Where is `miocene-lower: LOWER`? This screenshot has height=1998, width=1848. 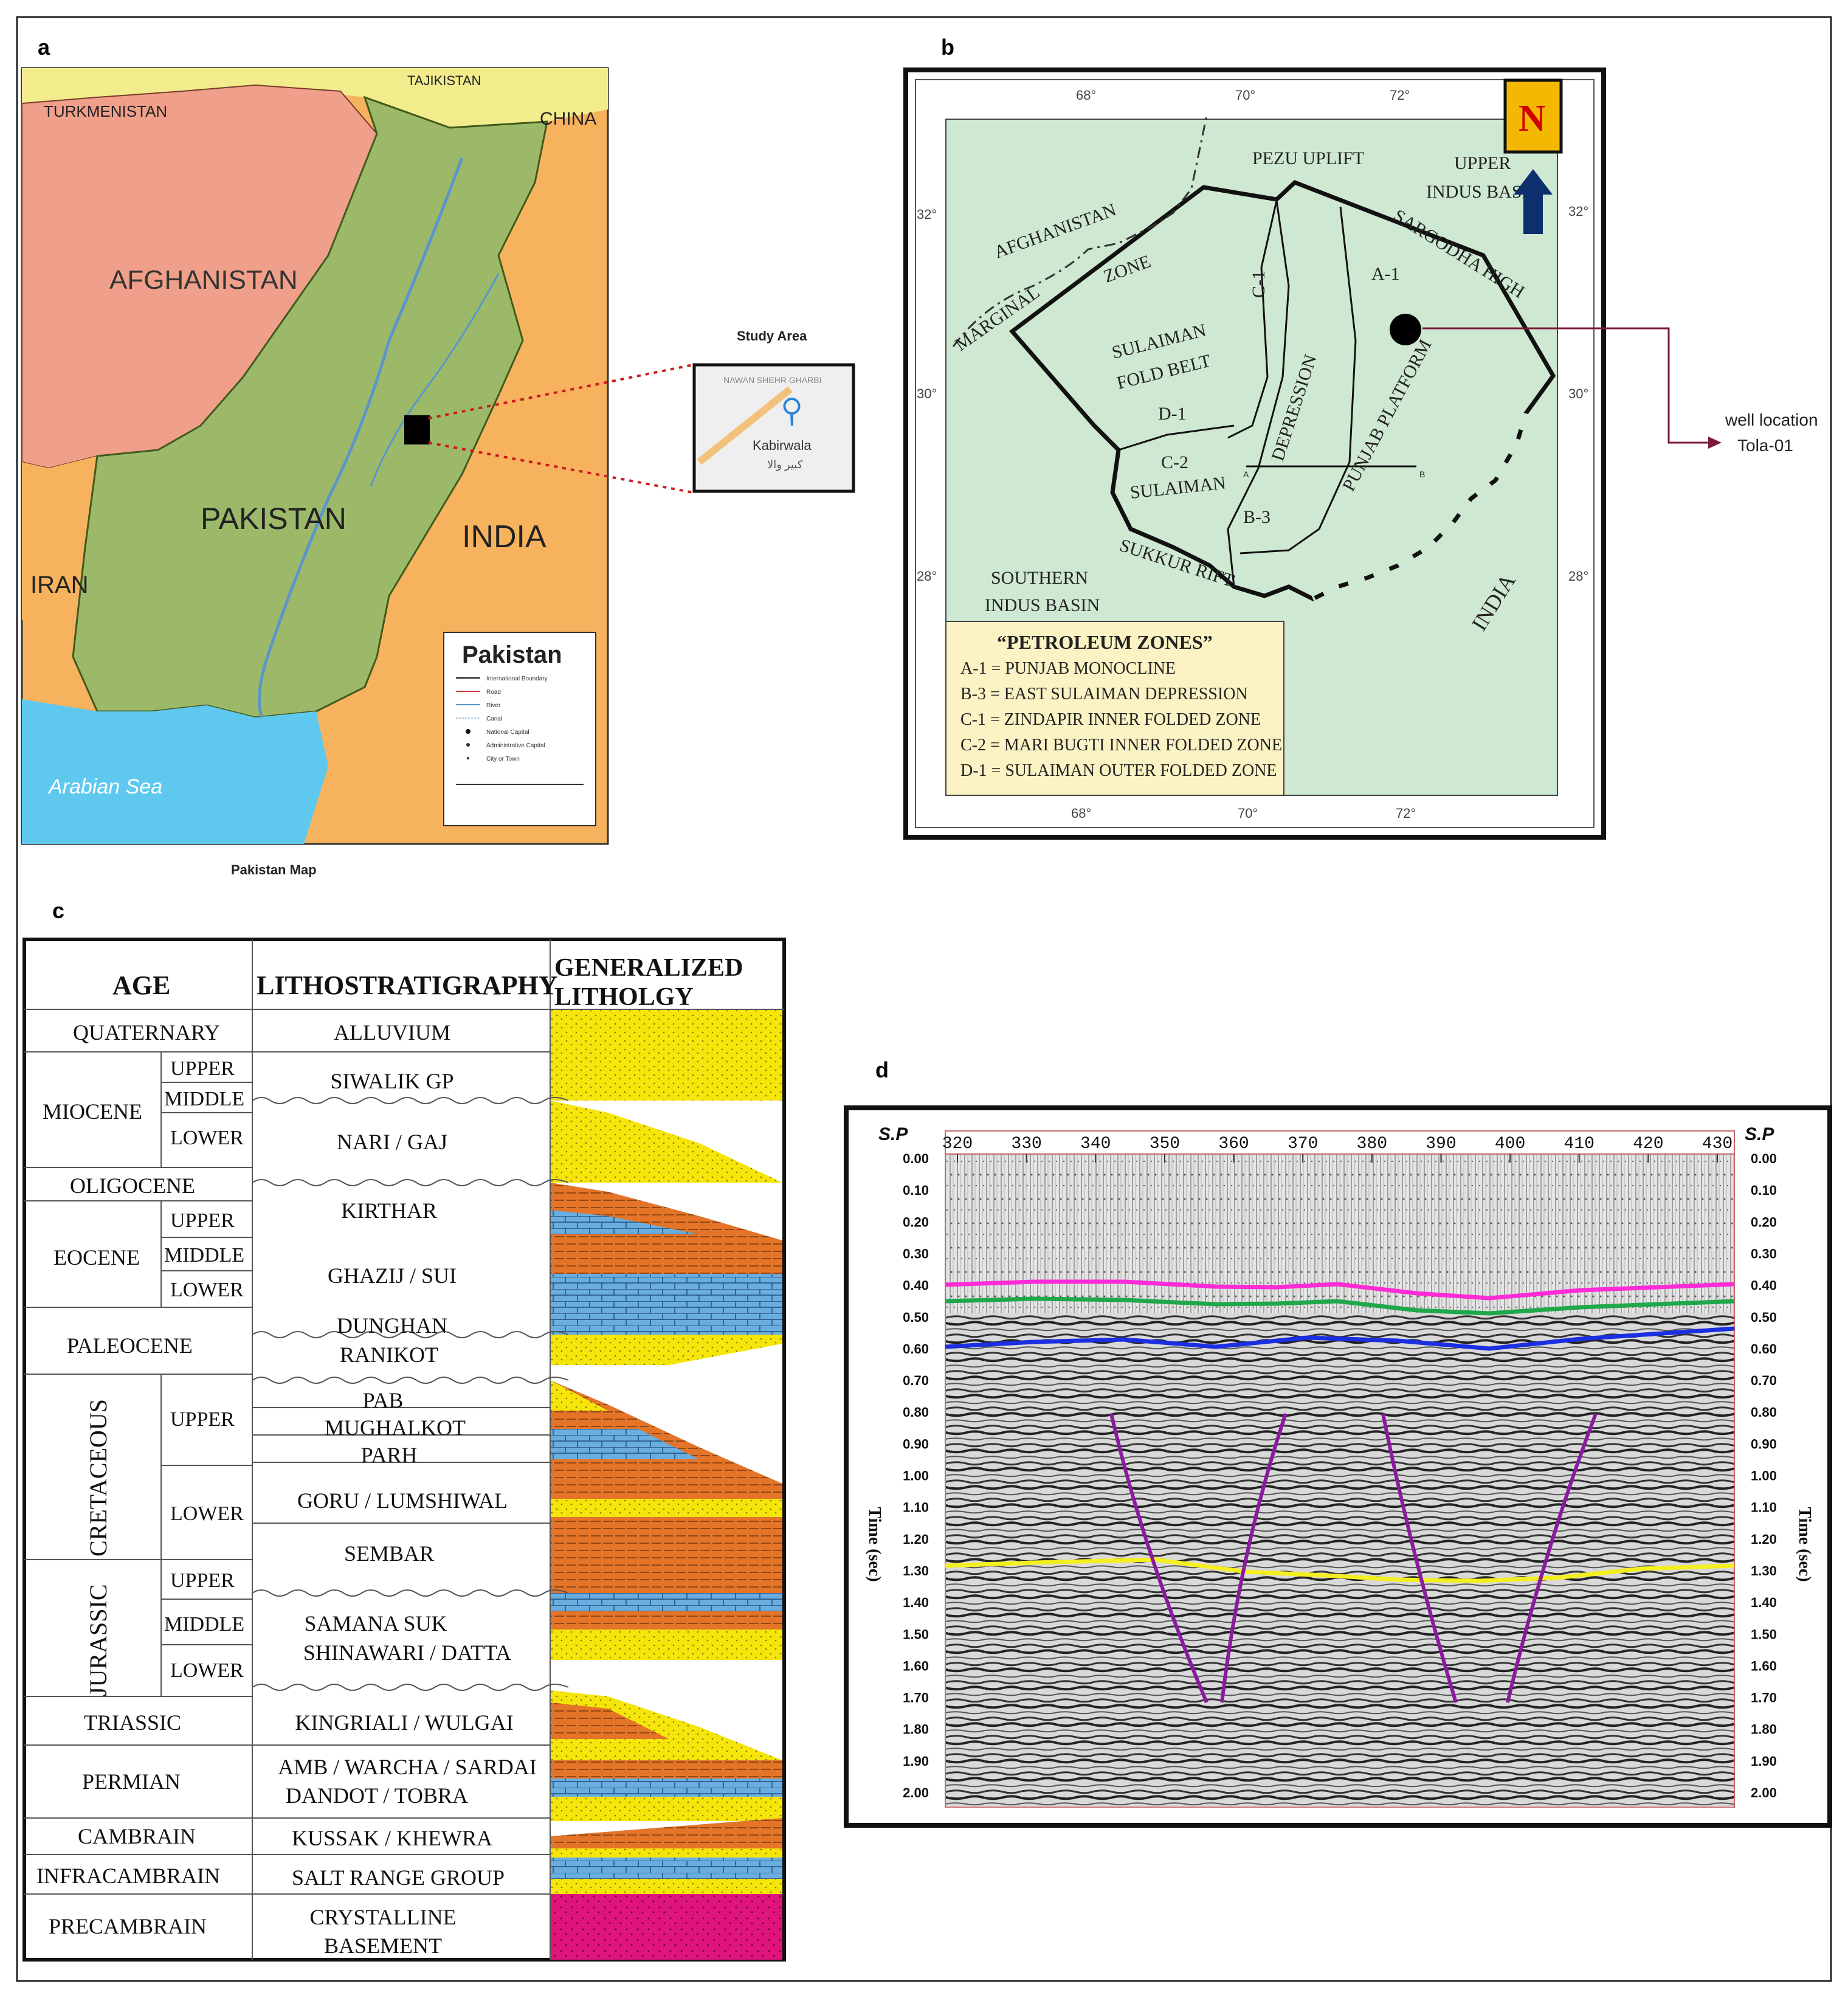 miocene-lower: LOWER is located at coordinates (207, 1138).